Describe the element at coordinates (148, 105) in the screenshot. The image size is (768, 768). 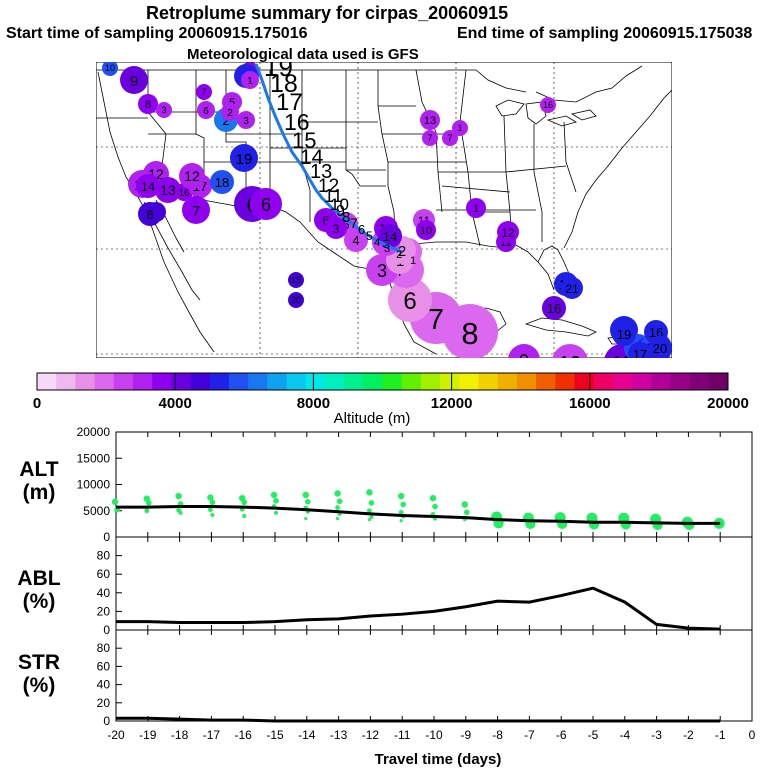
I see `map-marker-label: 8` at that location.